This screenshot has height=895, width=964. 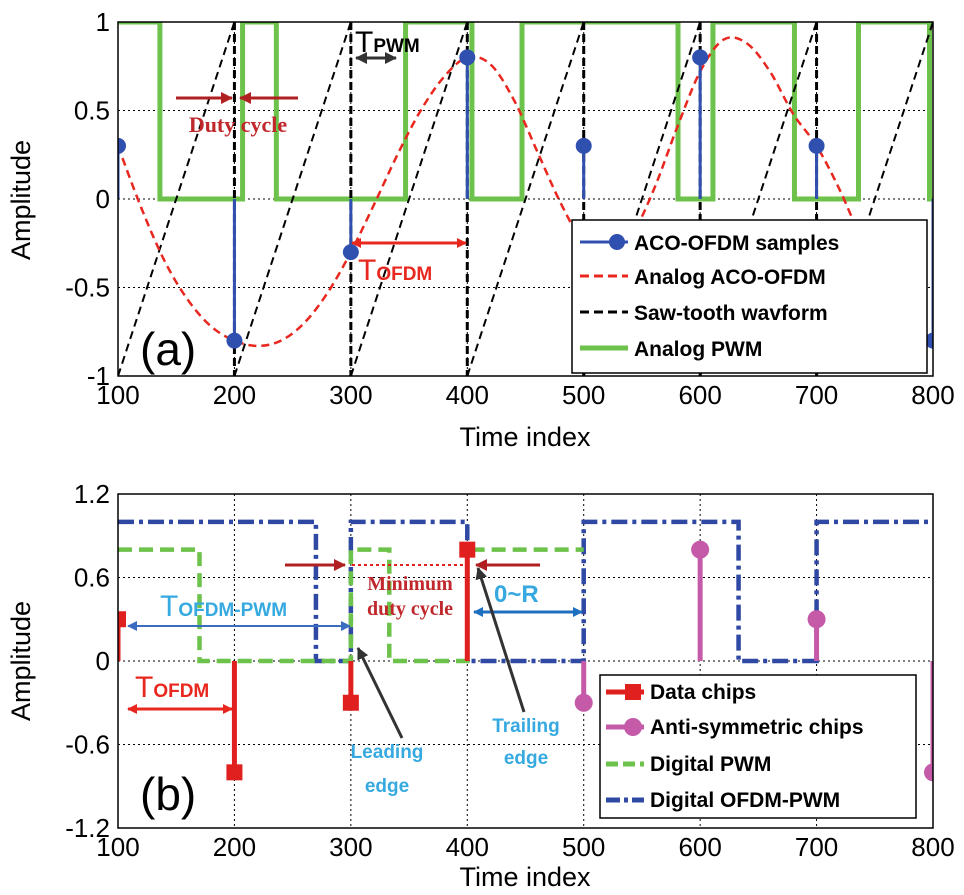 I want to click on legend-item-analog-aco: Analog ACO-OFDM, so click(x=703, y=277).